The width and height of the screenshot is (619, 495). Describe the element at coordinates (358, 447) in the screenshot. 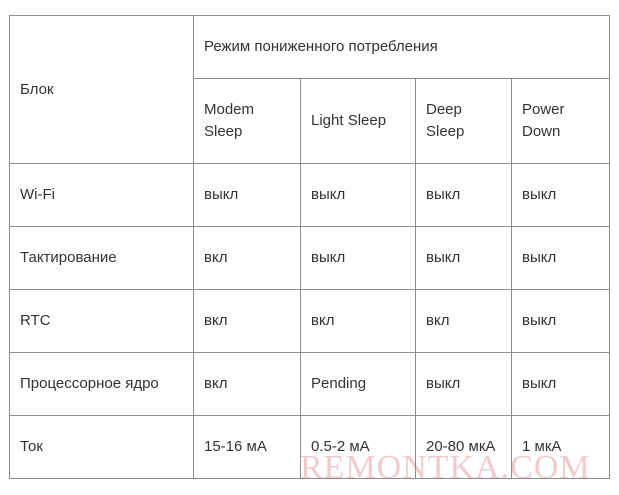

I see `table-cell: 0.5-2 мА` at that location.